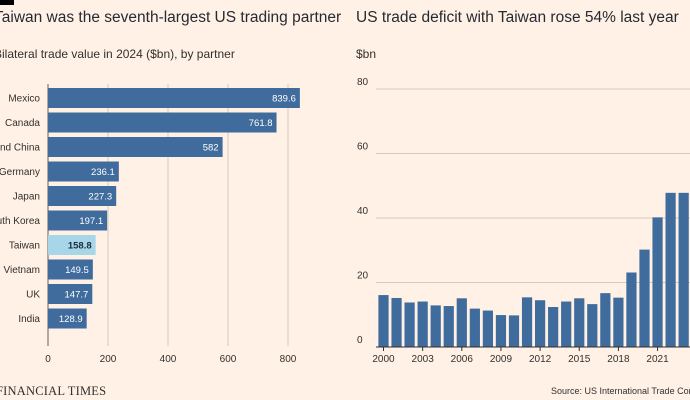  What do you see at coordinates (363, 276) in the screenshot?
I see `y-tick-label: 20` at bounding box center [363, 276].